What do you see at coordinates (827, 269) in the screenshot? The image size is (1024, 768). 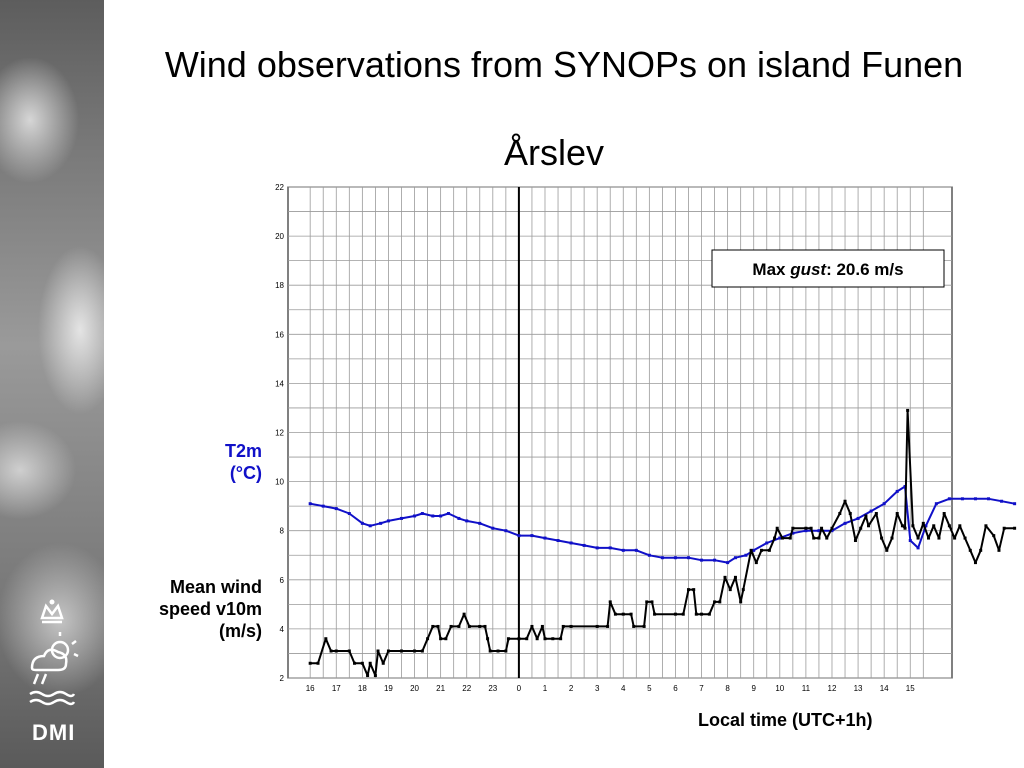 I see `annotation-text: Max gust: 20.6 m/s` at bounding box center [827, 269].